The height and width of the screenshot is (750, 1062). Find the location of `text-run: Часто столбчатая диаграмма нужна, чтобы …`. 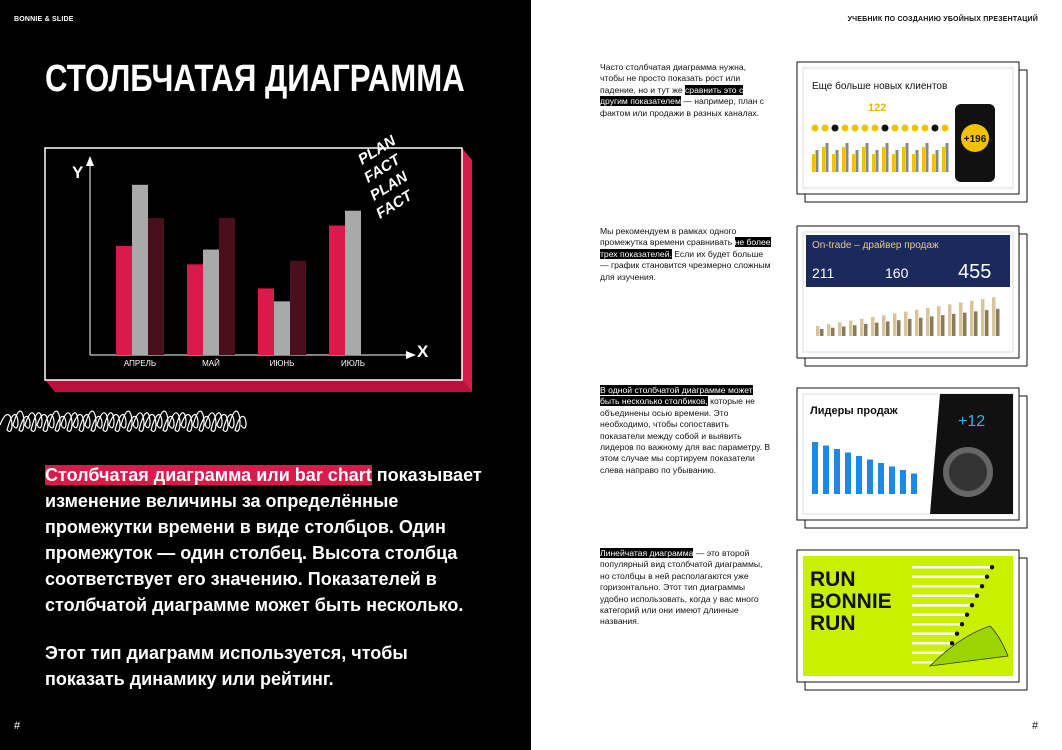

text-run: Часто столбчатая диаграмма нужна, чтобы … is located at coordinates (673, 78).